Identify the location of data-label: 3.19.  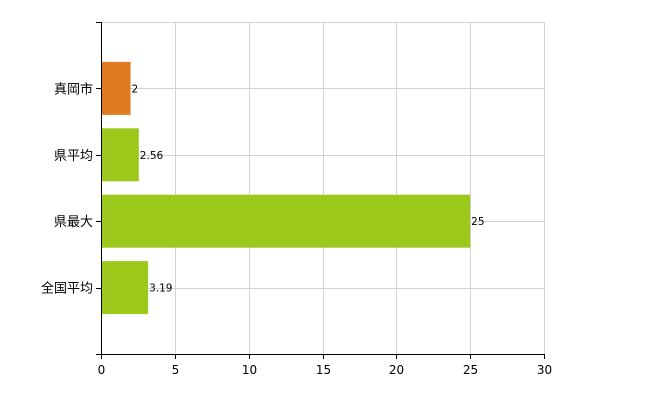
(160, 289).